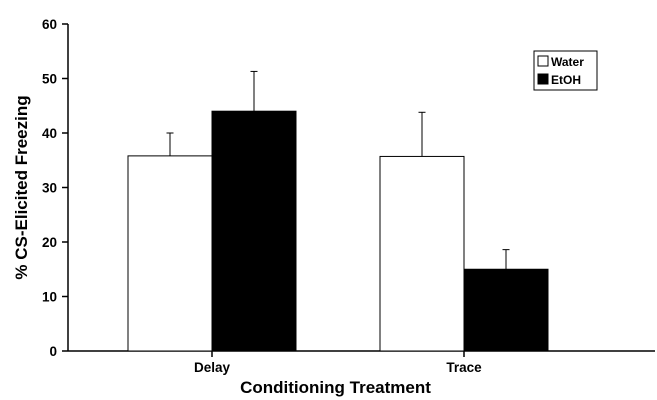 Image resolution: width=657 pixels, height=400 pixels. I want to click on y-tick-label: 60, so click(49, 24).